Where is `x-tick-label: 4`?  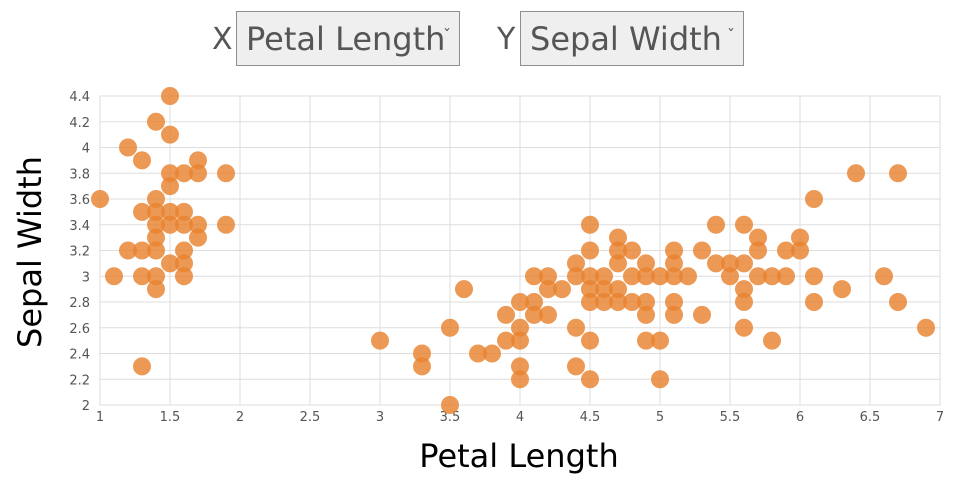
x-tick-label: 4 is located at coordinates (520, 417).